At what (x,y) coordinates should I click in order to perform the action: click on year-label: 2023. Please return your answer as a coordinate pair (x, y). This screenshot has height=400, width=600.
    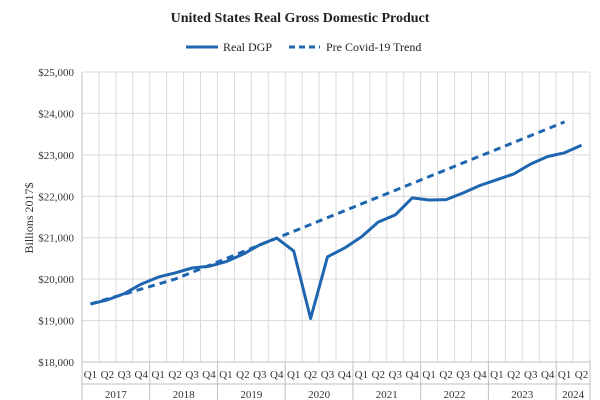
    Looking at the image, I should click on (522, 394).